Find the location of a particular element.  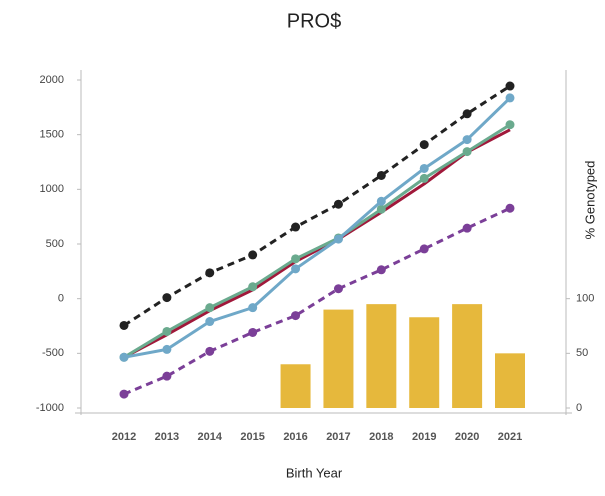

x-tick-label: 2018 is located at coordinates (381, 437).